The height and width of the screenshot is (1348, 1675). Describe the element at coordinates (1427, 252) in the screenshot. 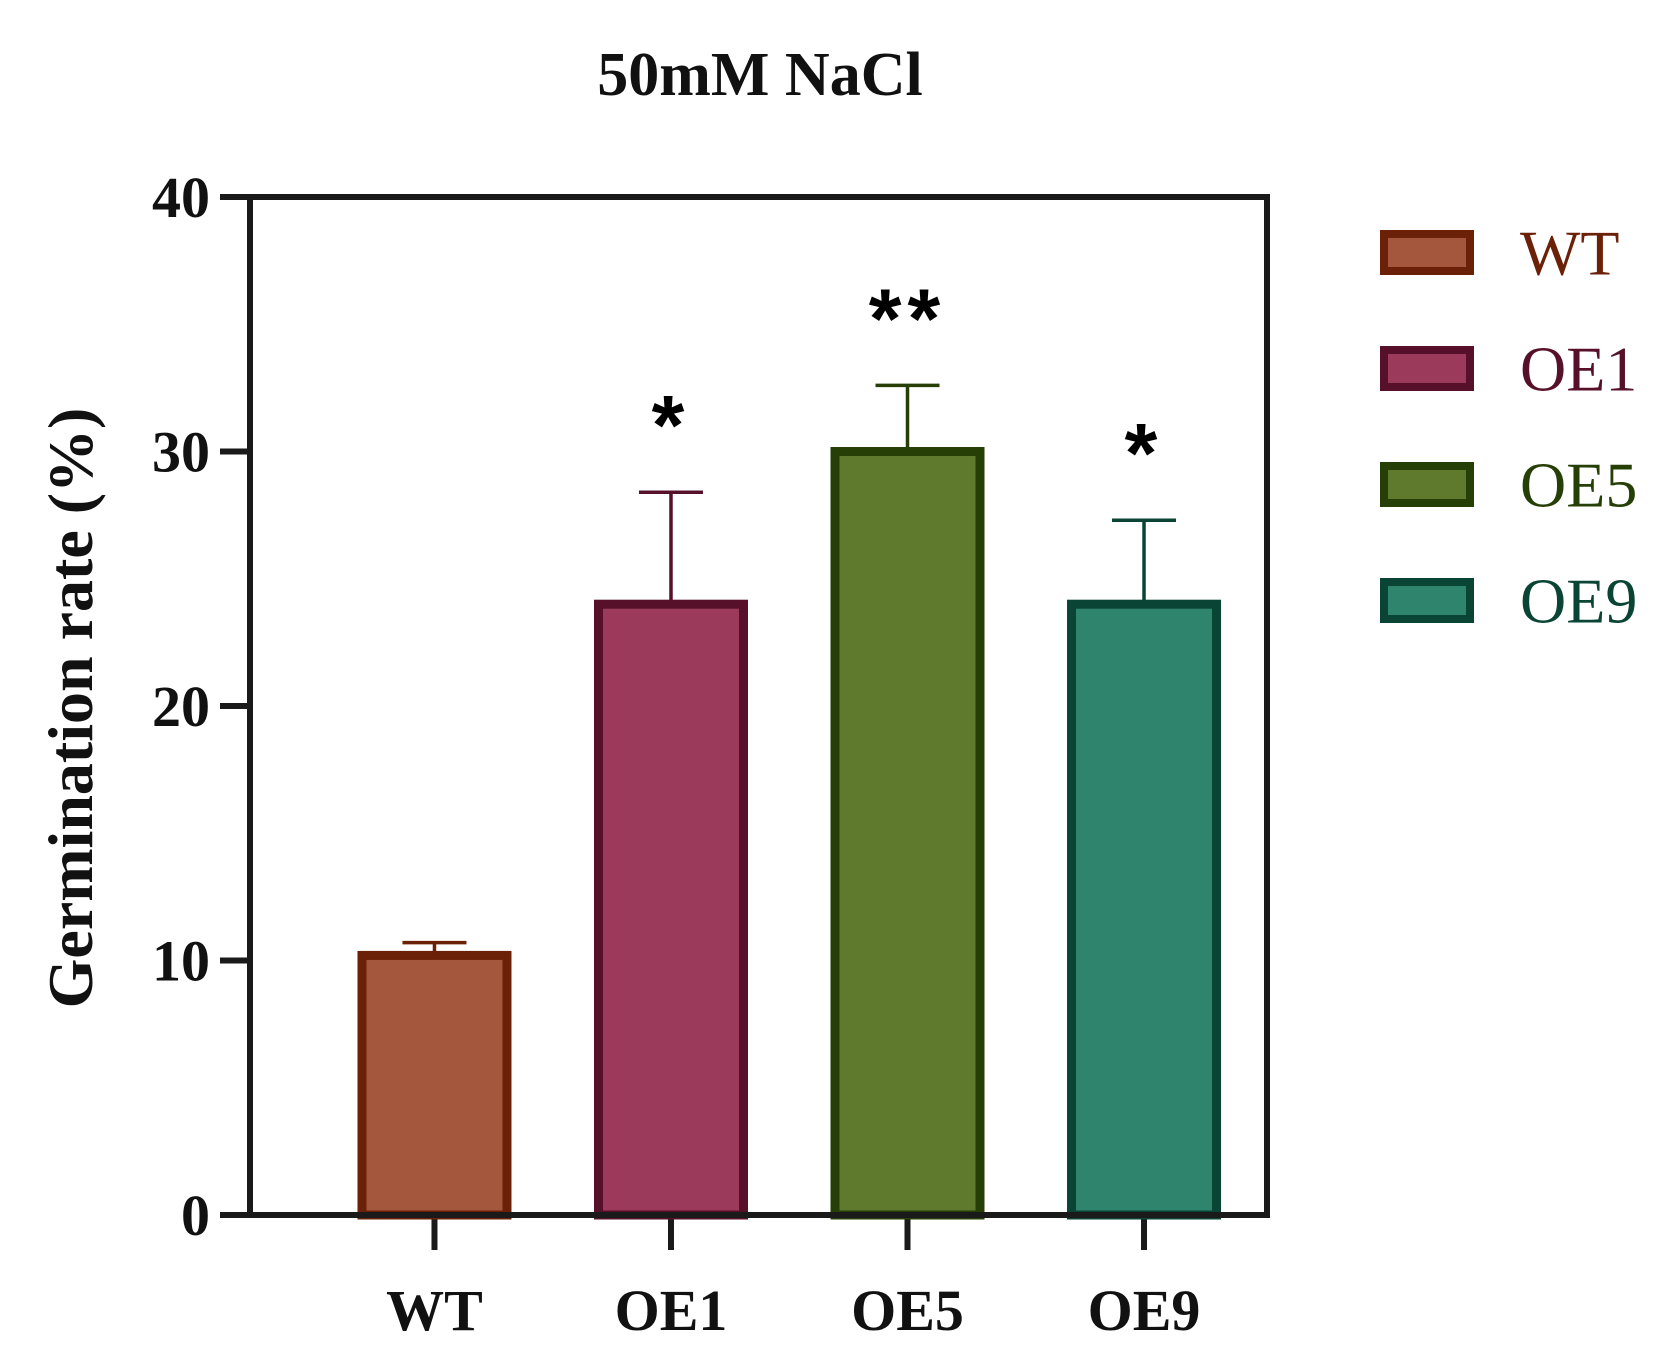

I see `legend-swatch-wt` at that location.